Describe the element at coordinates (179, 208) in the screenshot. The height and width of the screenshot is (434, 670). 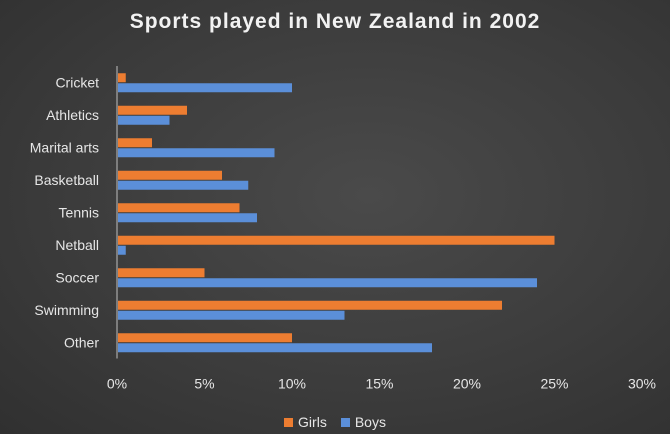
I see `bar-girls-tennis` at that location.